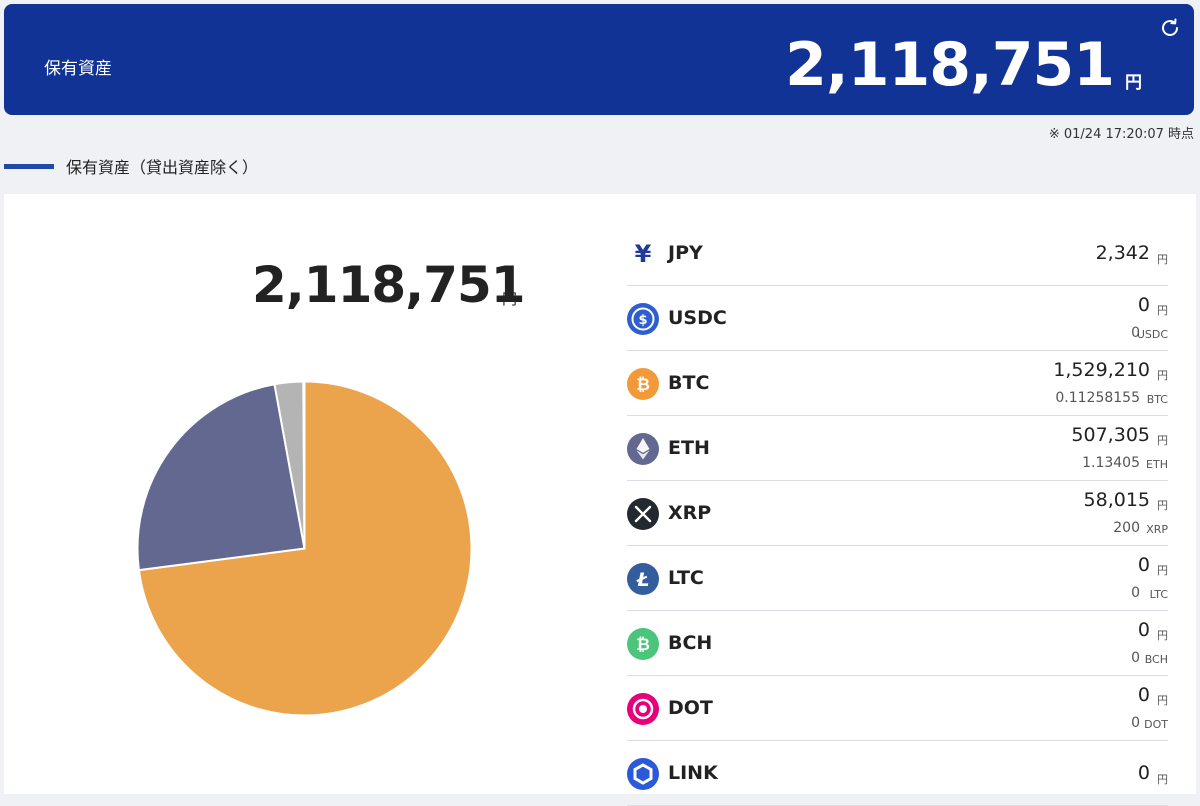  Describe the element at coordinates (1111, 463) in the screenshot. I see `asset-quantity: 1.13405` at that location.